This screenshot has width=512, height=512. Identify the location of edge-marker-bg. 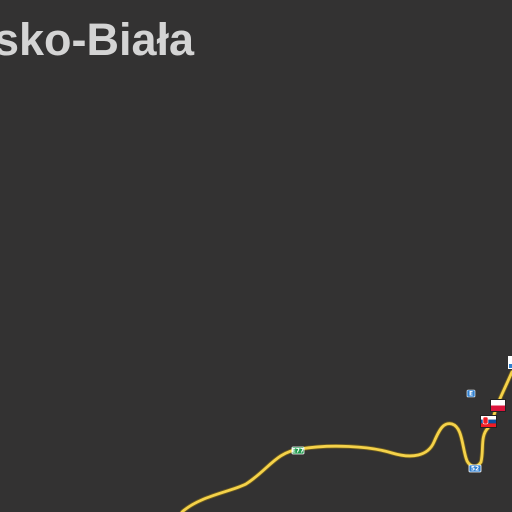
(510, 362).